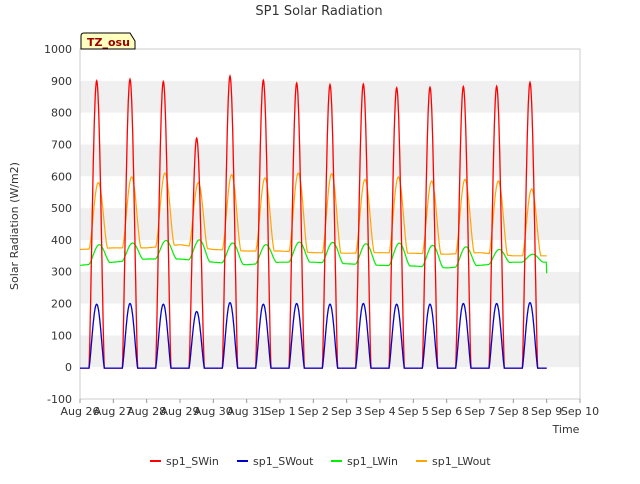  What do you see at coordinates (61, 304) in the screenshot?
I see `y-tick-label: 200` at bounding box center [61, 304].